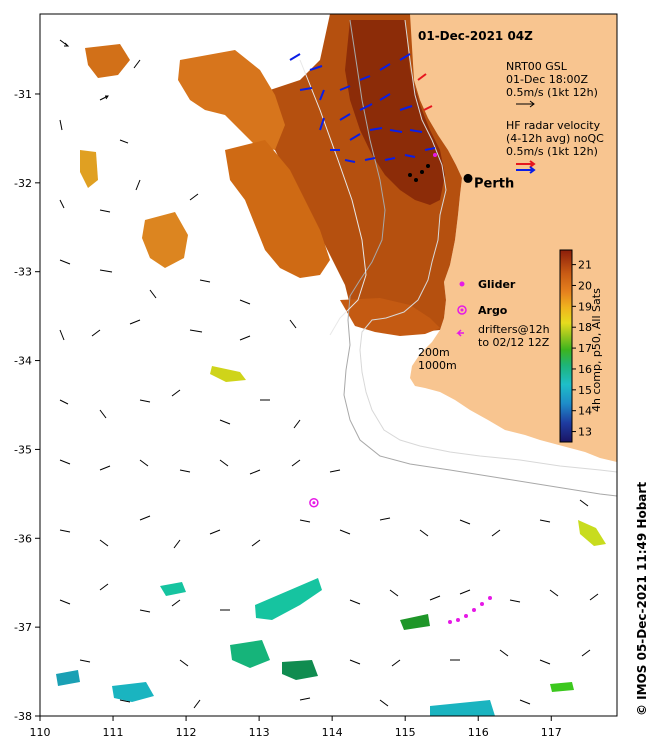 The height and width of the screenshot is (750, 659). I want to click on glider-near-perth, so click(435, 155).